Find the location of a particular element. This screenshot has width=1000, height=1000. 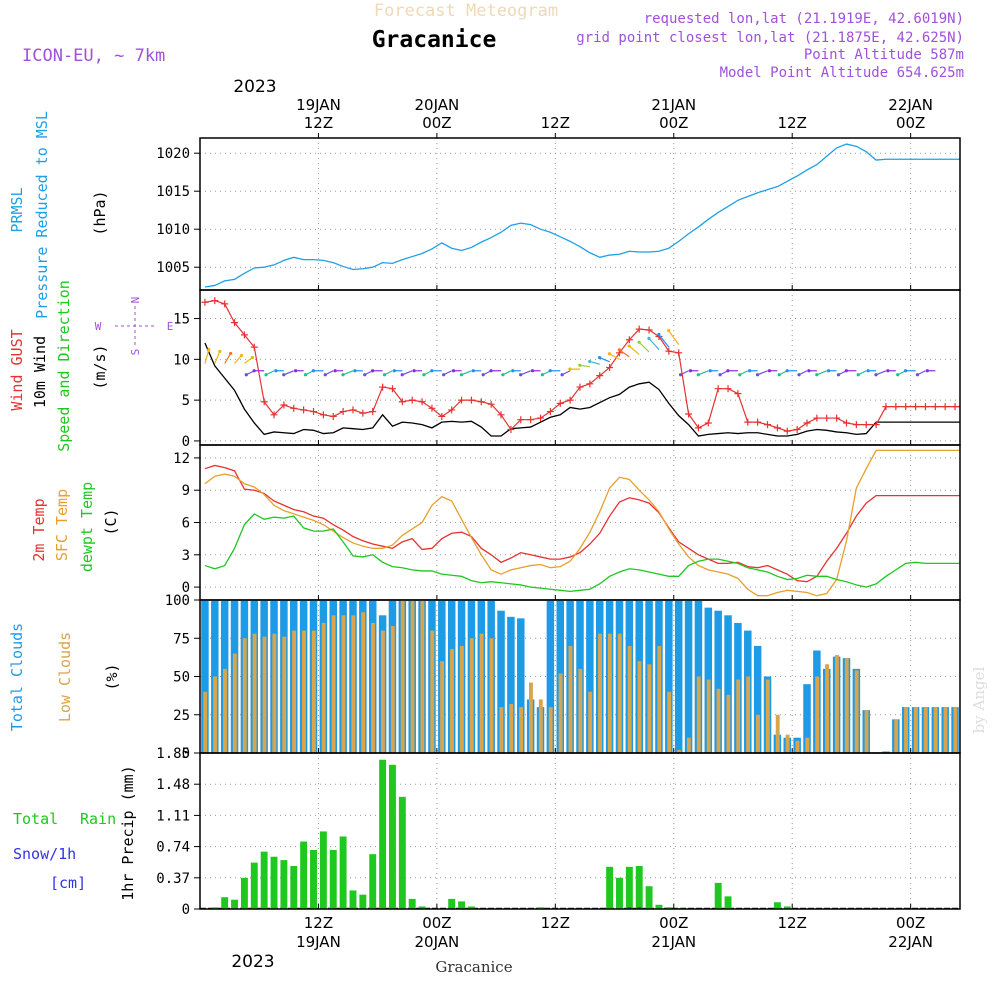

meteogram-subtitle: Forecast Meteogram is located at coordinates (466, 11).